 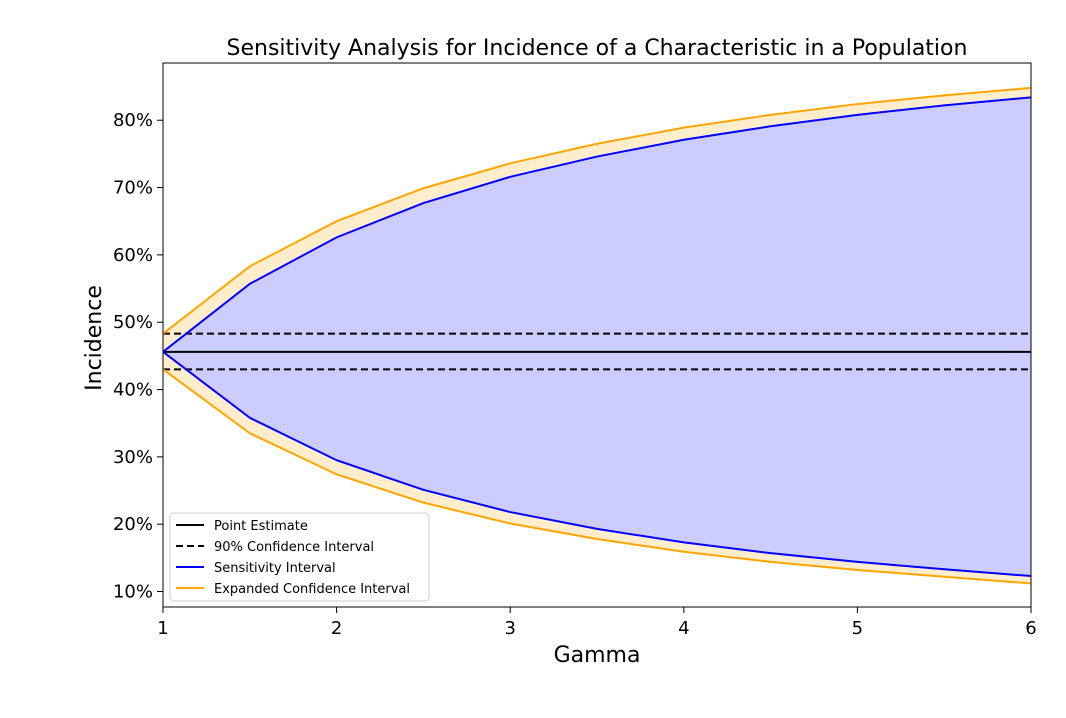 What do you see at coordinates (133, 390) in the screenshot?
I see `y-tick-label: 40%` at bounding box center [133, 390].